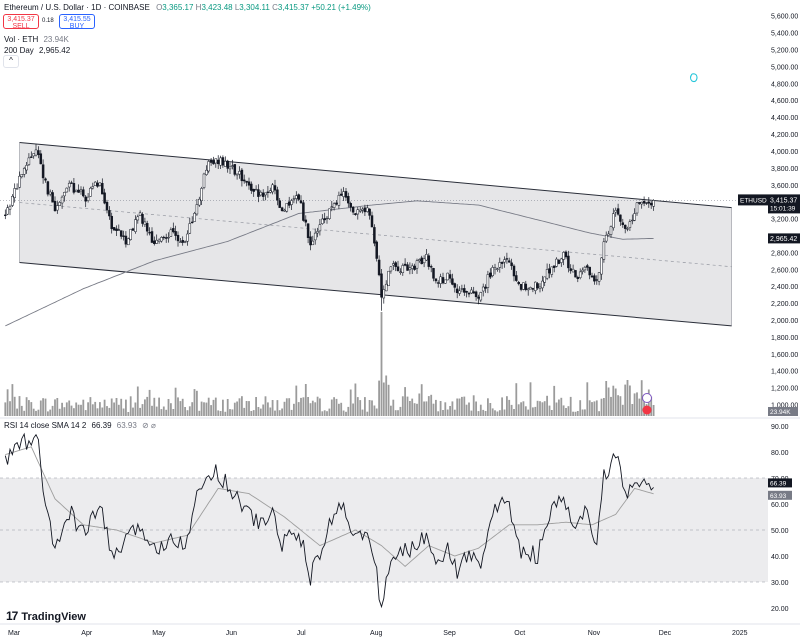 Image resolution: width=800 pixels, height=640 pixels. Describe the element at coordinates (46, 616) in the screenshot. I see `tradingview-logo: 17 TradingView` at that location.